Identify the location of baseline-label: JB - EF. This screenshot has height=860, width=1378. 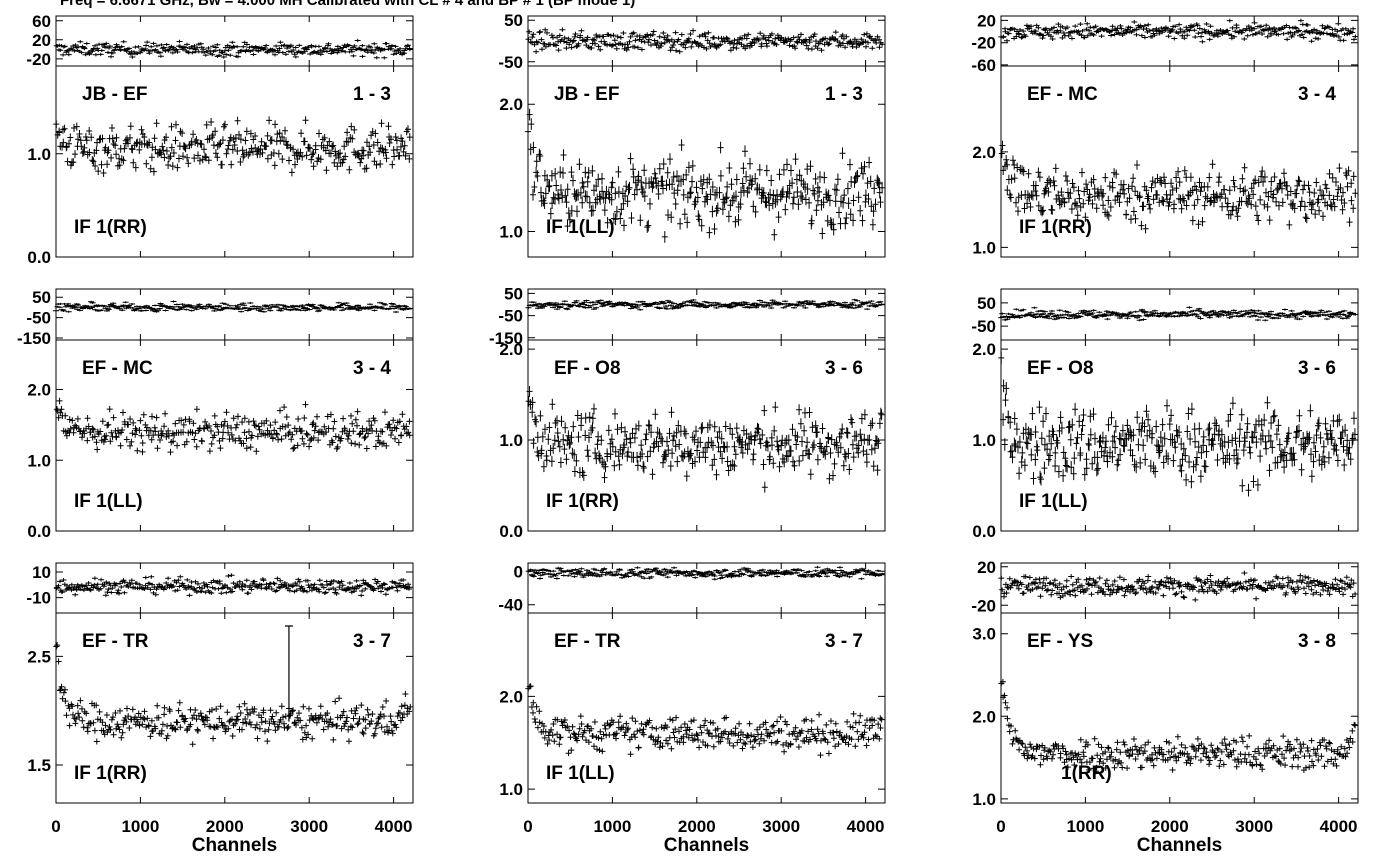
(114, 94).